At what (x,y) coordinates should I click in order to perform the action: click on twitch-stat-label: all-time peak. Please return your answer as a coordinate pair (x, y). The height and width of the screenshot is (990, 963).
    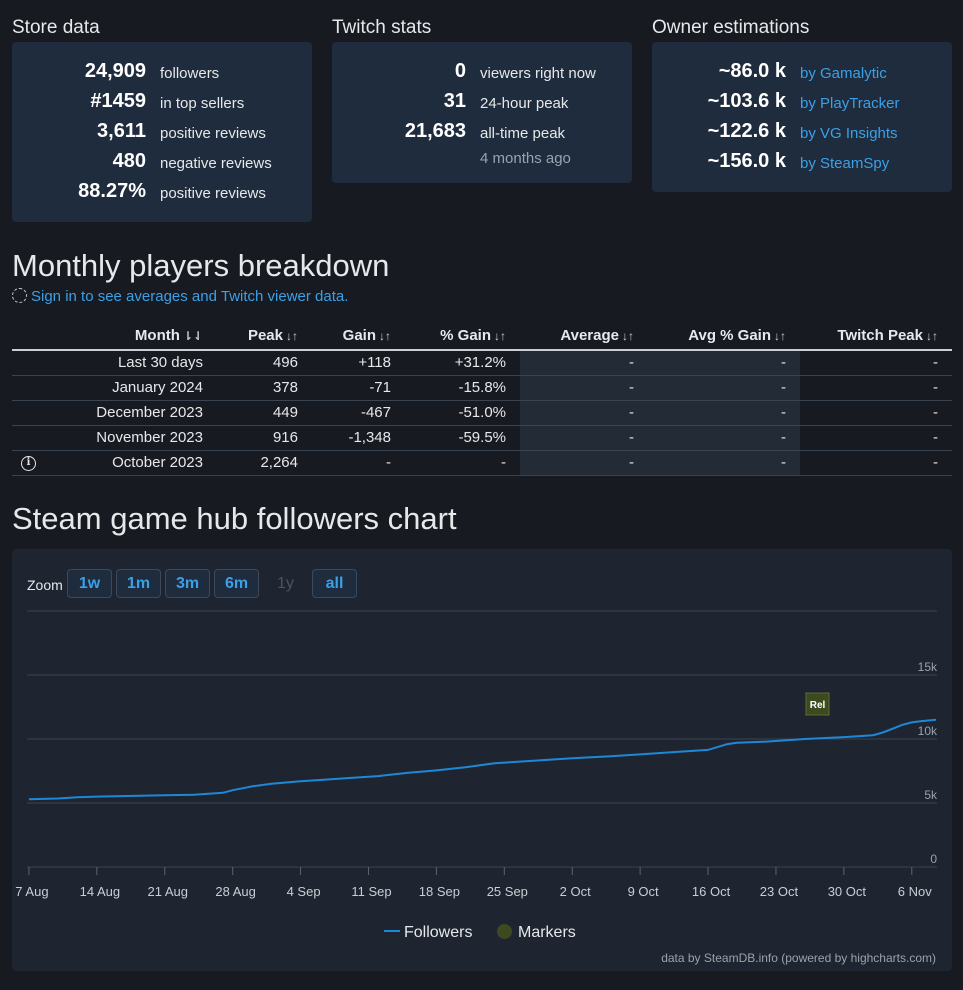
    Looking at the image, I should click on (523, 133).